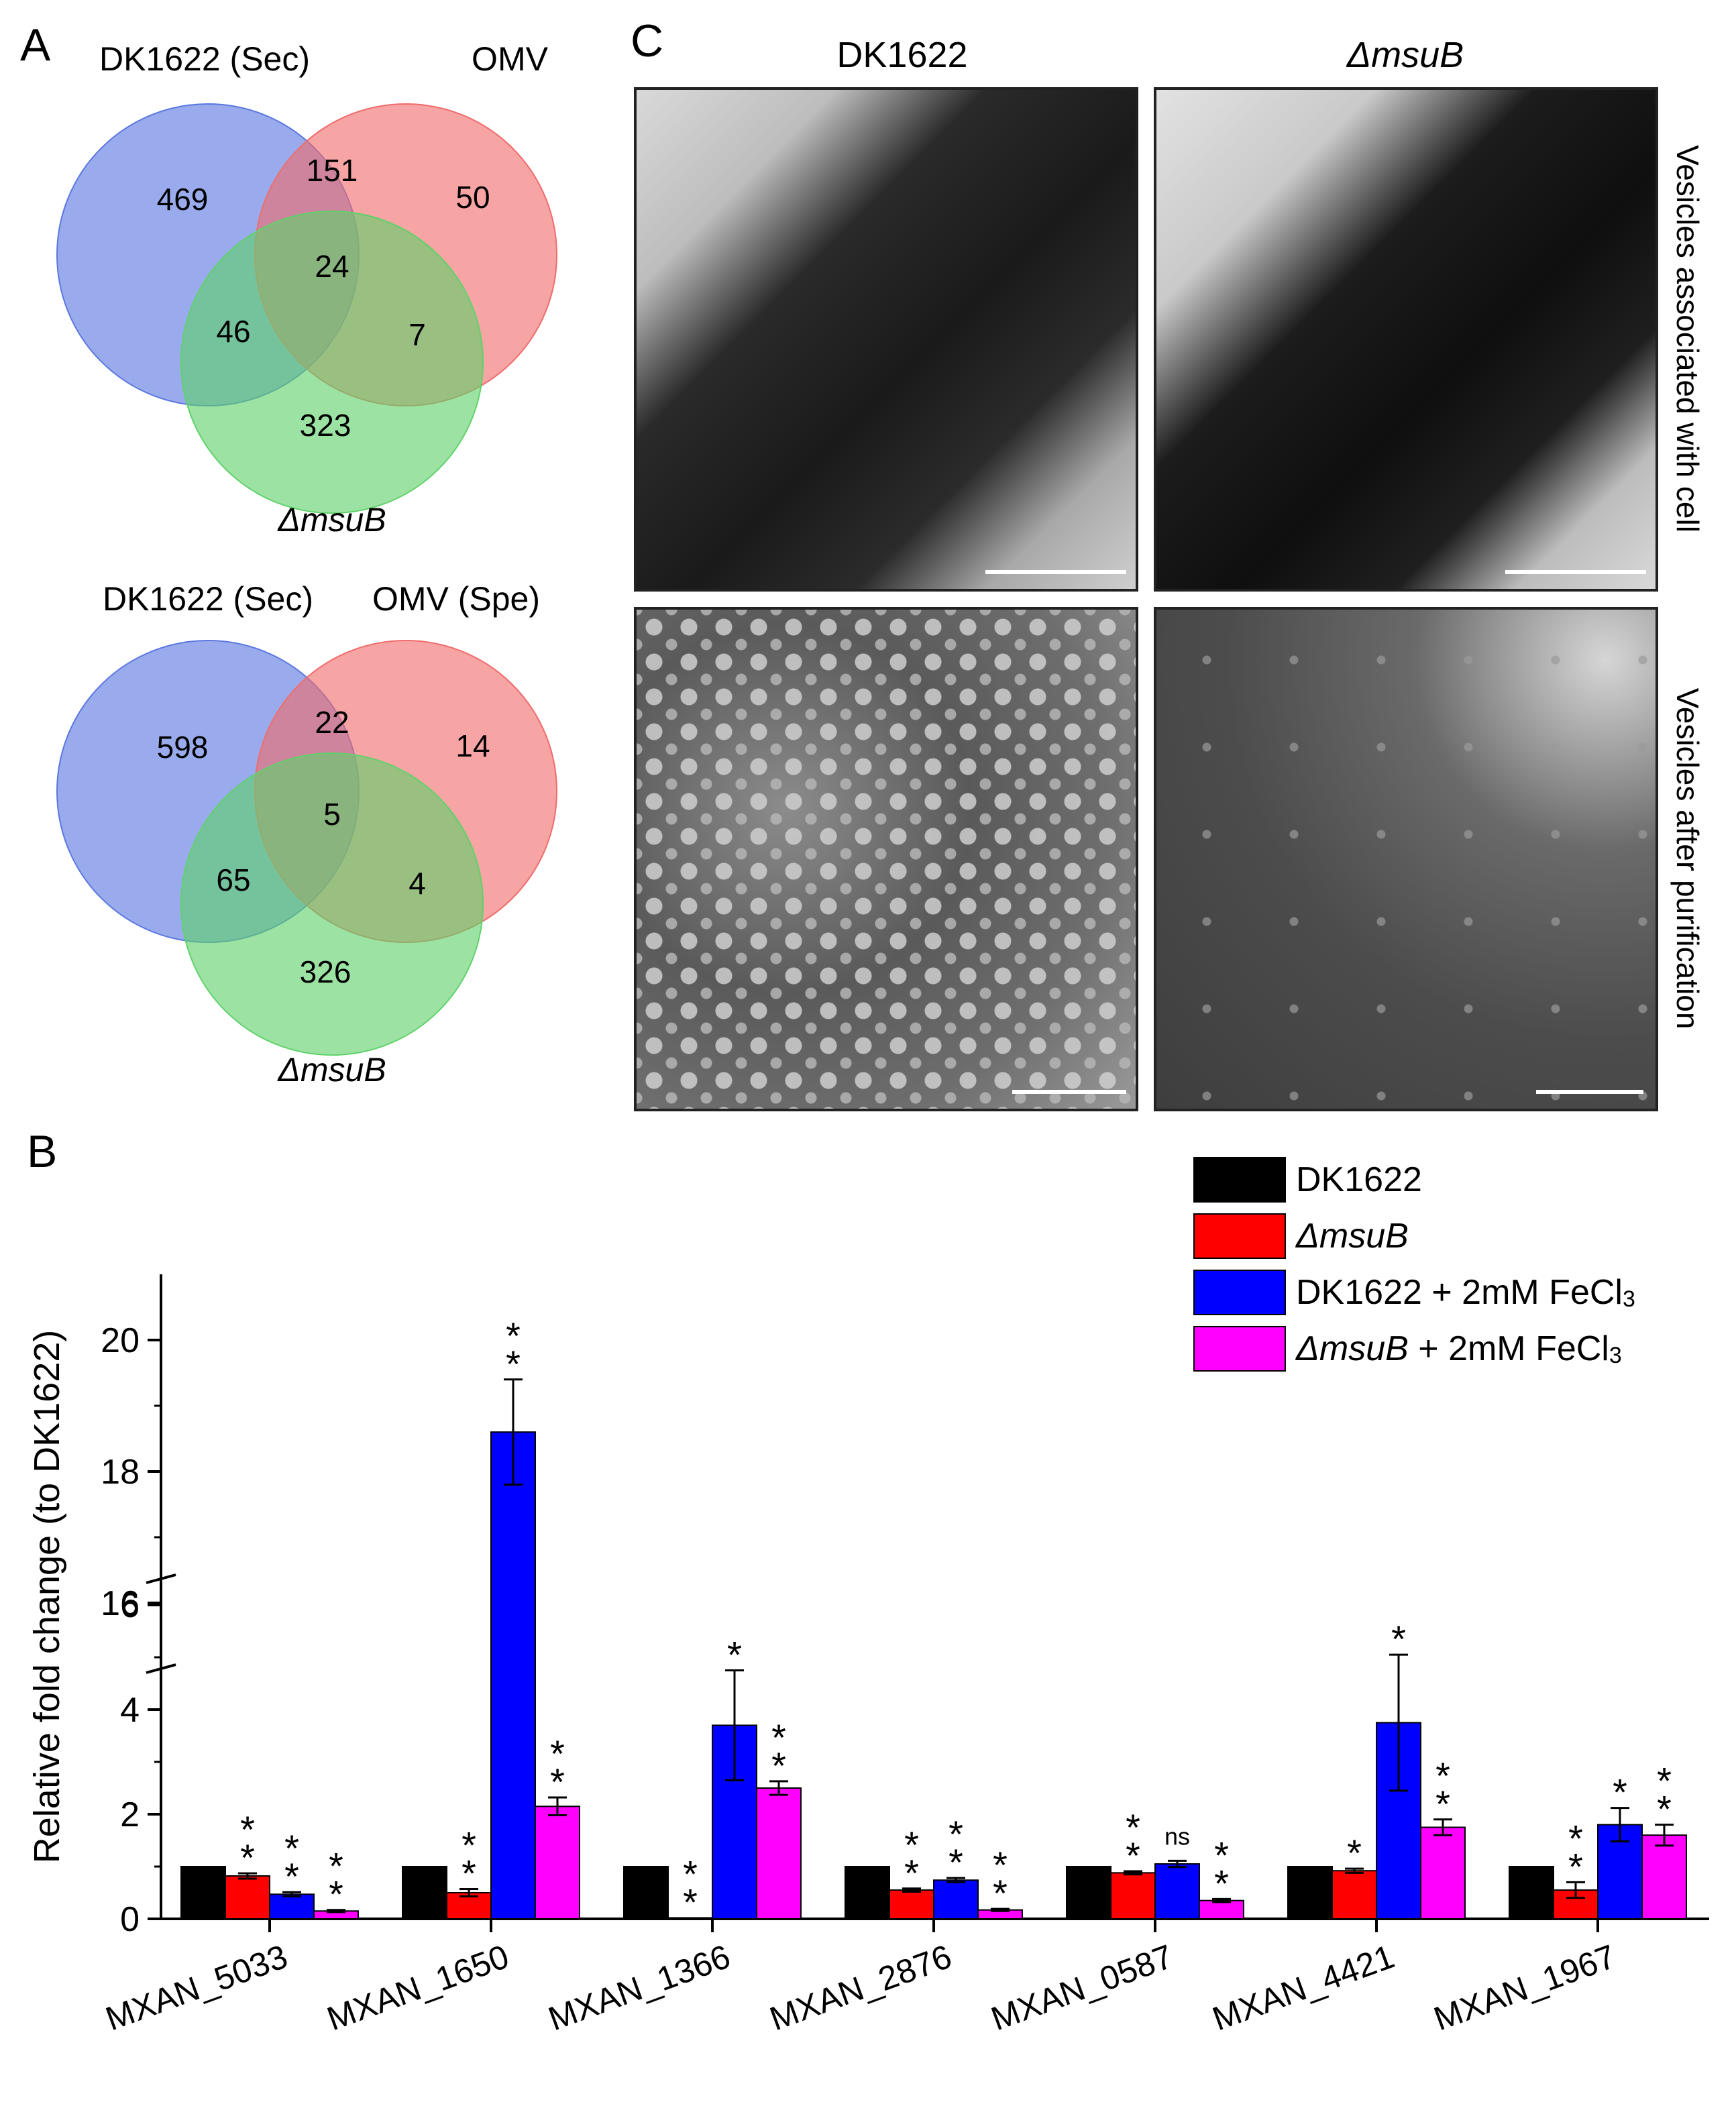  What do you see at coordinates (472, 745) in the screenshot?
I see `venn-count-only-omv: 14` at bounding box center [472, 745].